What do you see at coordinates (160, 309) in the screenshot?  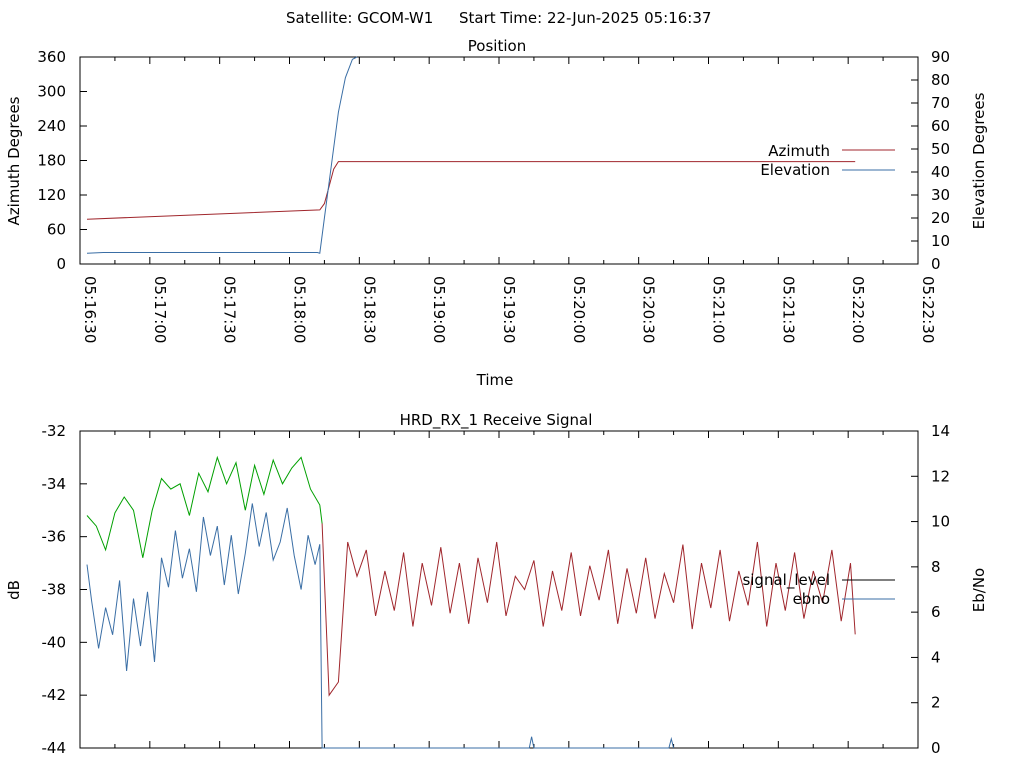 I see `position-x-tick-label: 05:17:00` at bounding box center [160, 309].